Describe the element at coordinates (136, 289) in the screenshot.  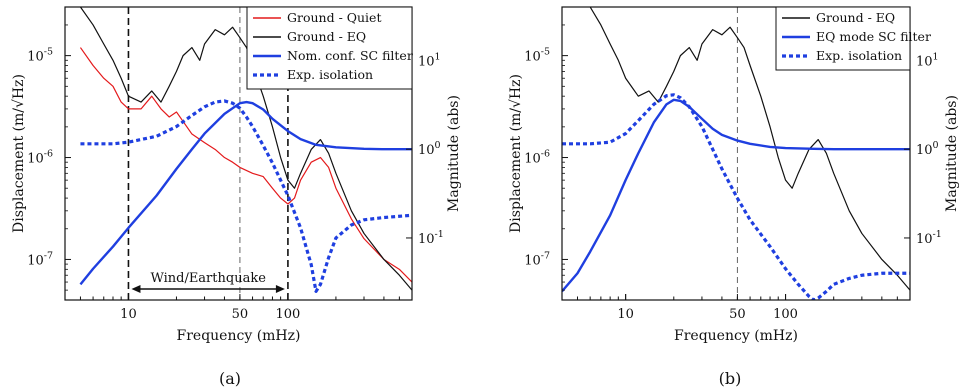
I see `arrowhead-left` at that location.